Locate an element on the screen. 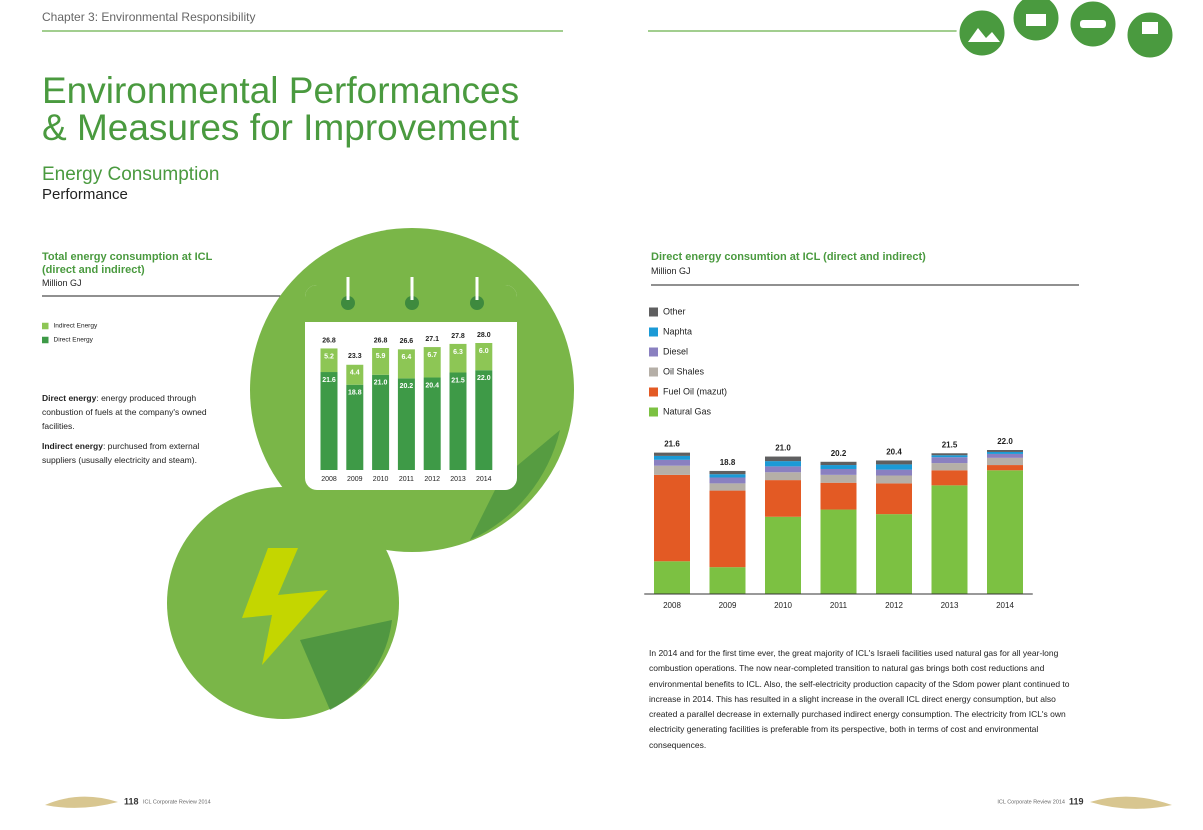 The height and width of the screenshot is (830, 1203). total-label: 27.8 is located at coordinates (458, 336).